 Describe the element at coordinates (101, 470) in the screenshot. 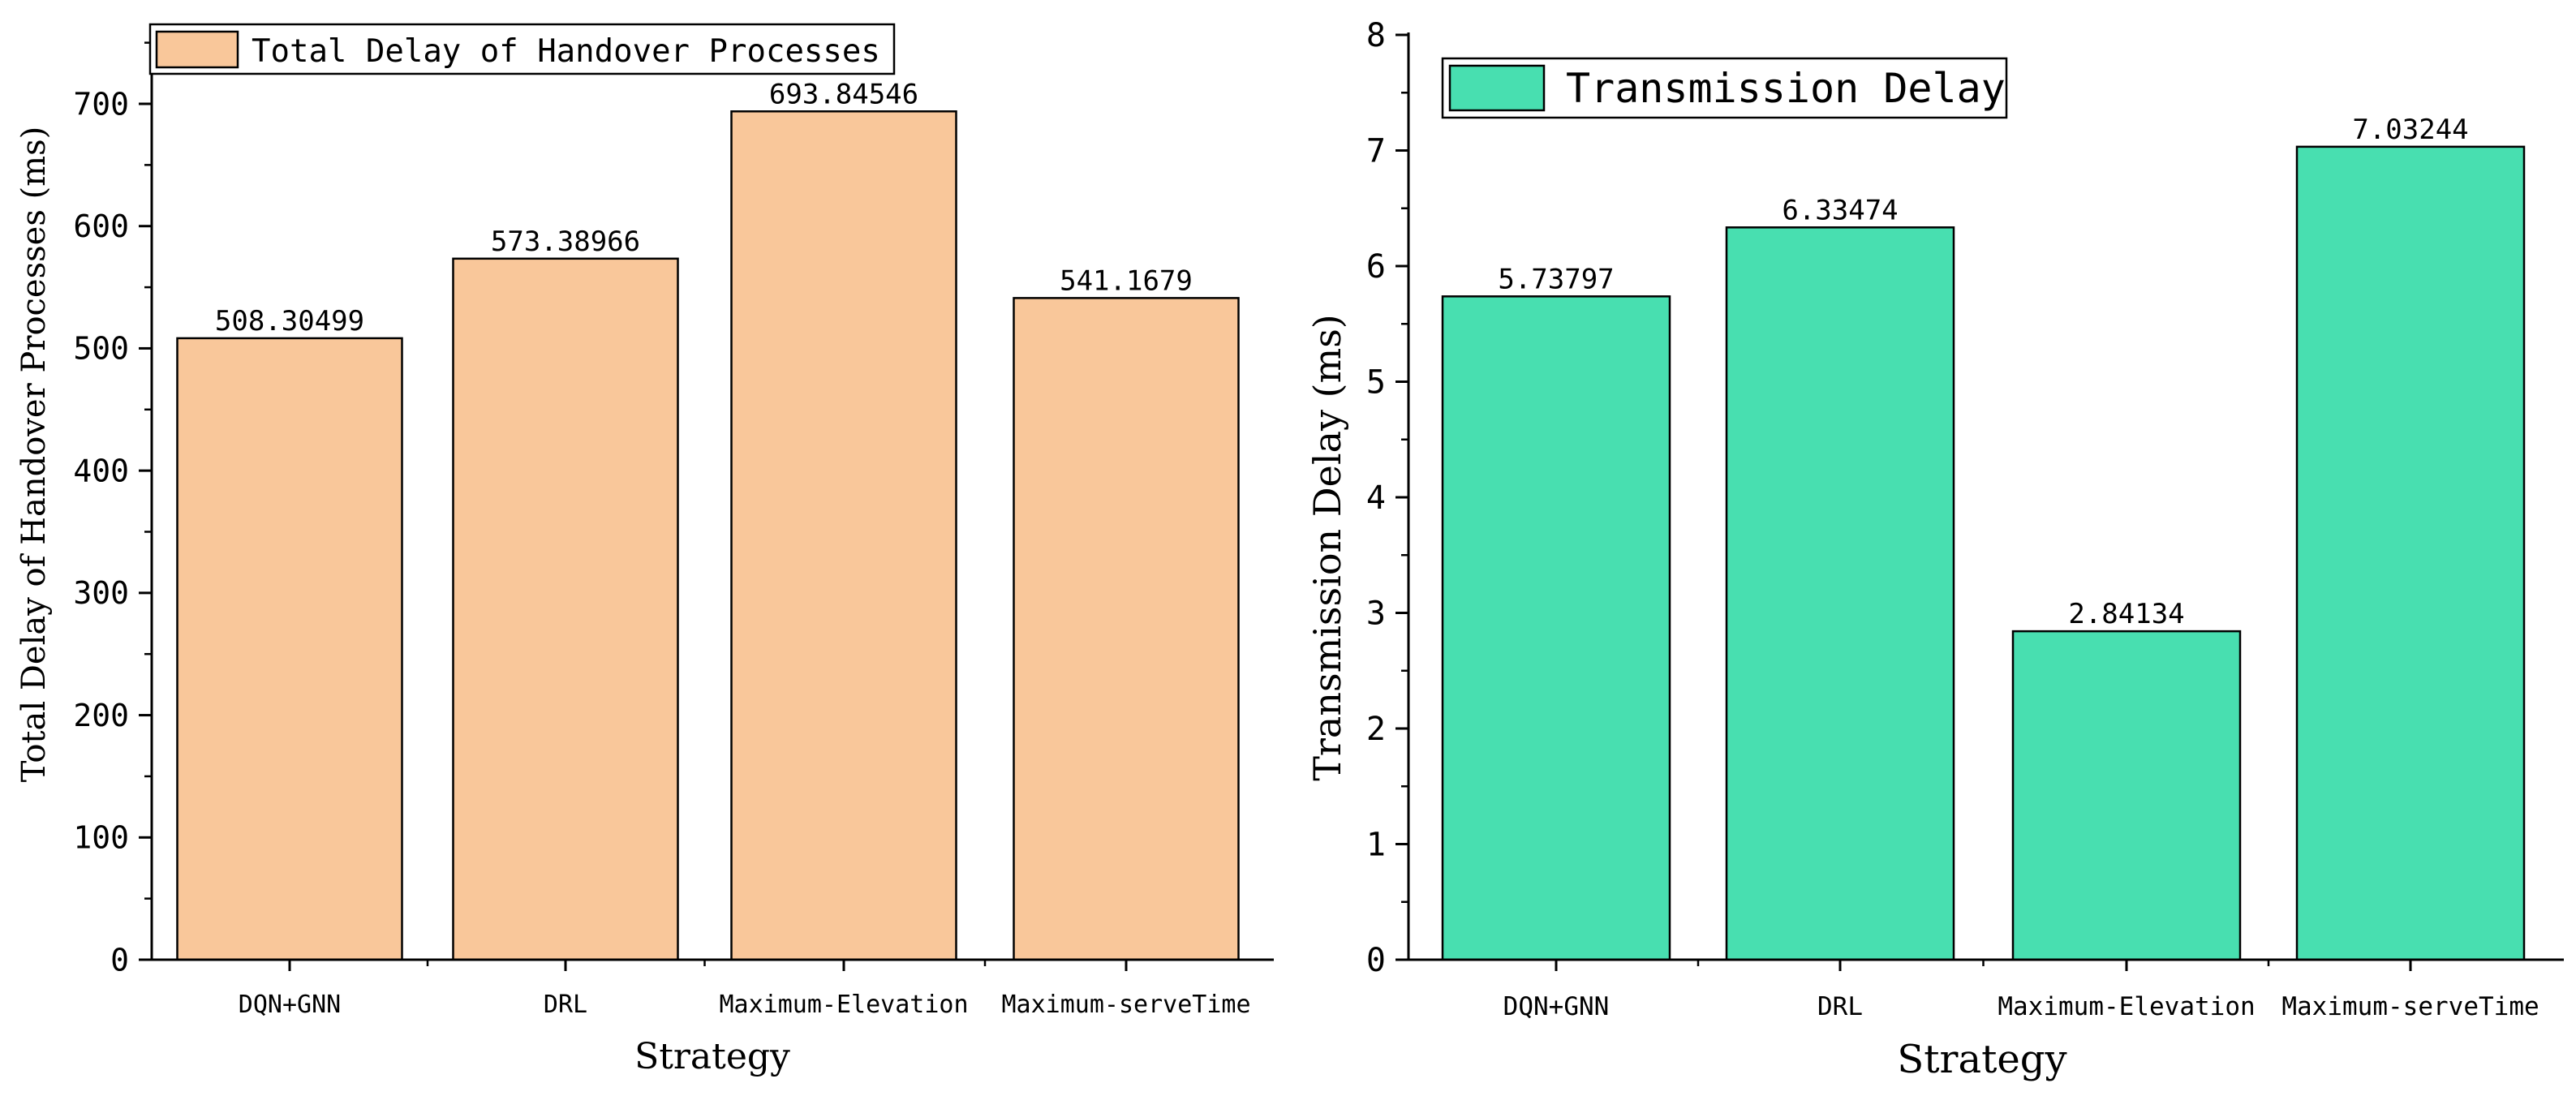

I see `y-tick-label: 400` at that location.